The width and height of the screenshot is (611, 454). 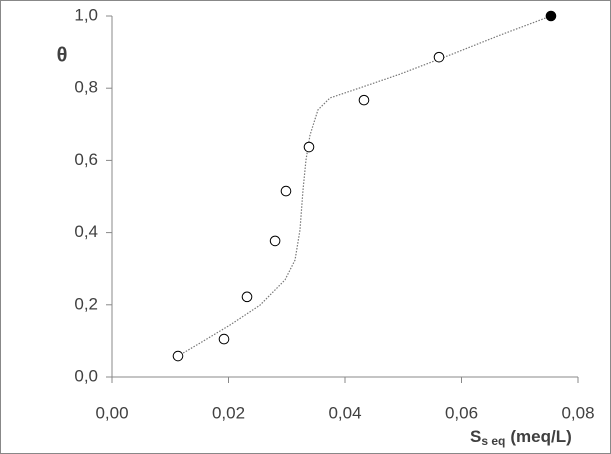 I want to click on y-axis-label: θ, so click(x=62, y=55).